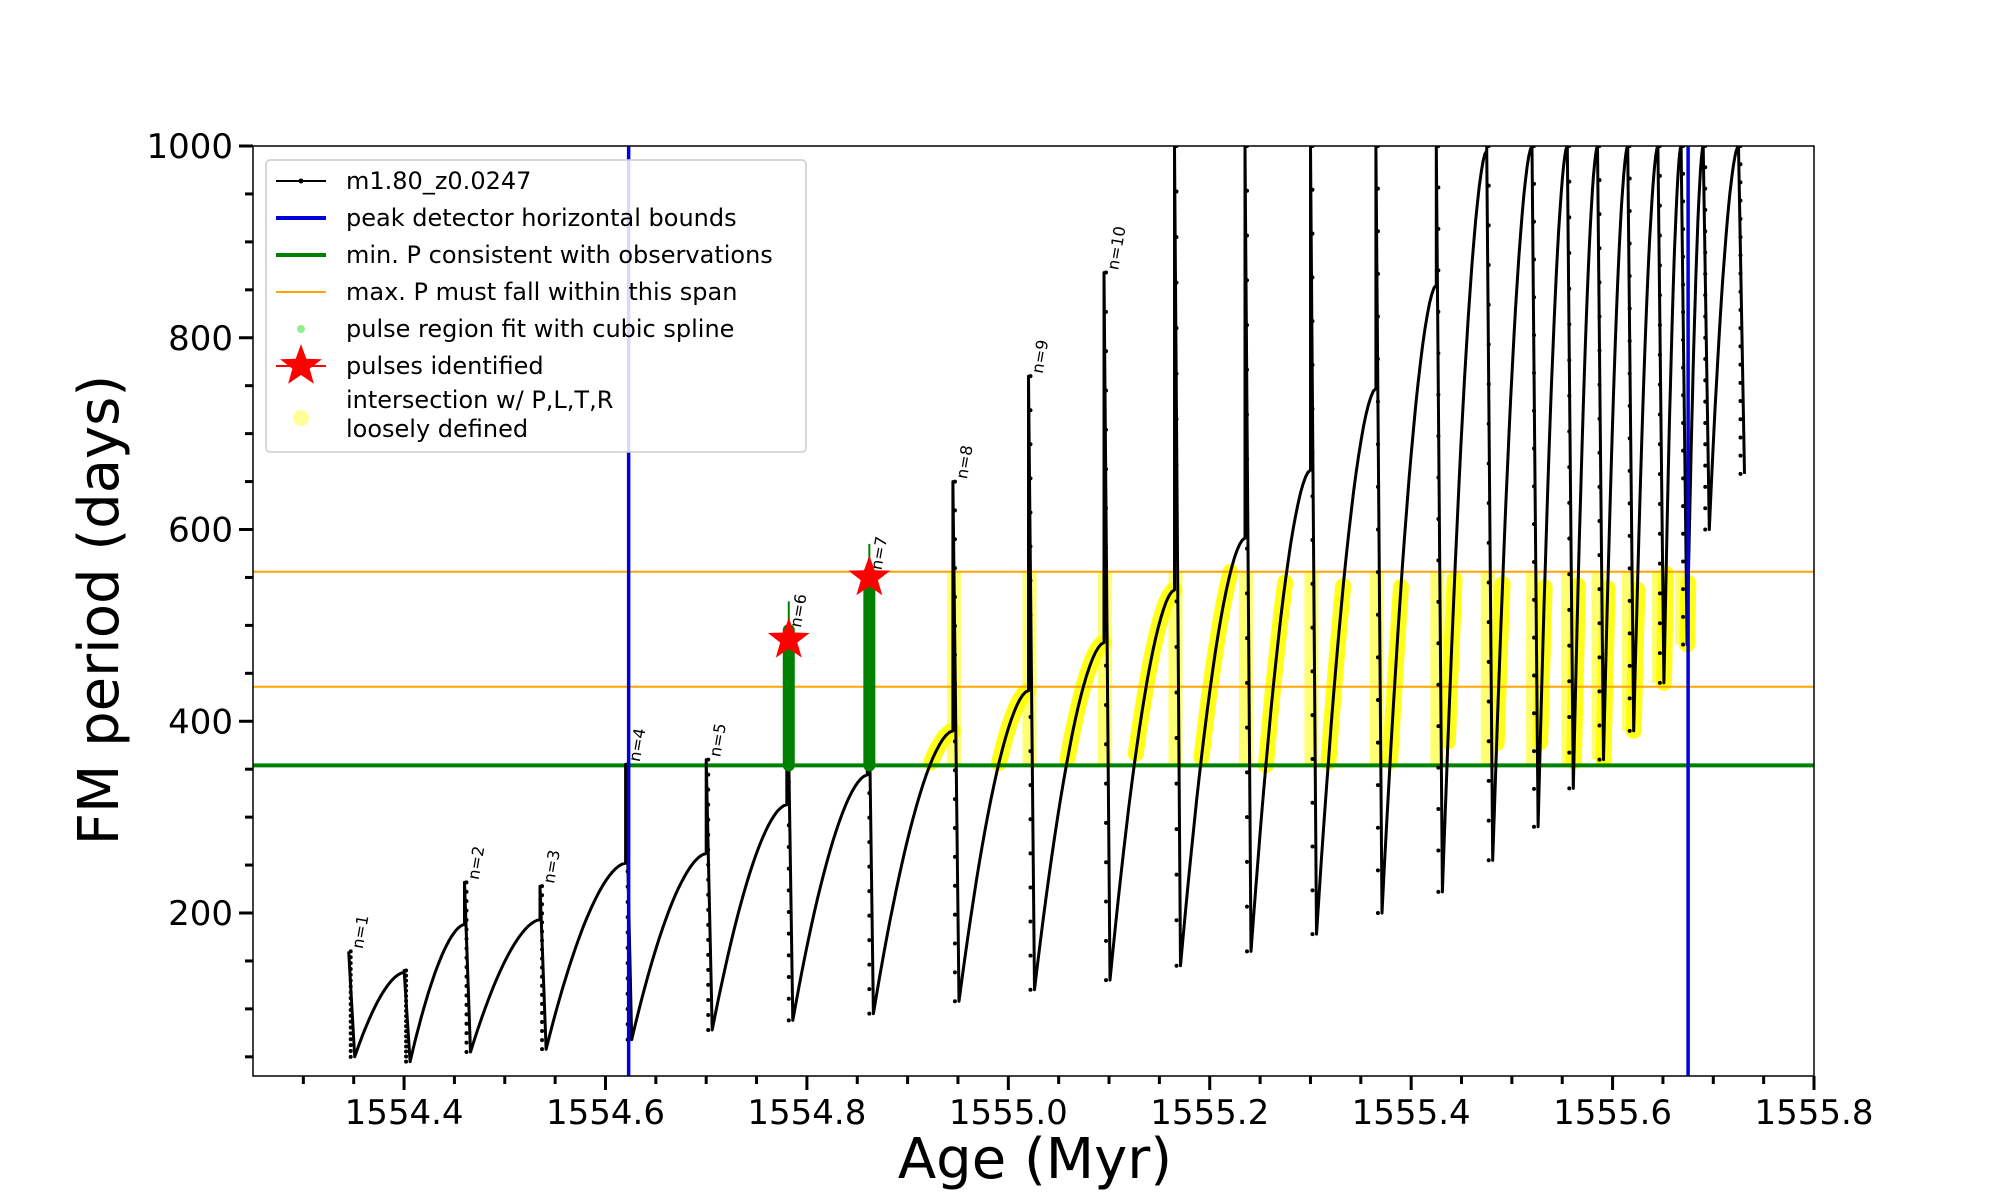 The width and height of the screenshot is (2000, 1200). I want to click on legend-entry-spline-fit: pulse region fit with cubic spline, so click(540, 329).